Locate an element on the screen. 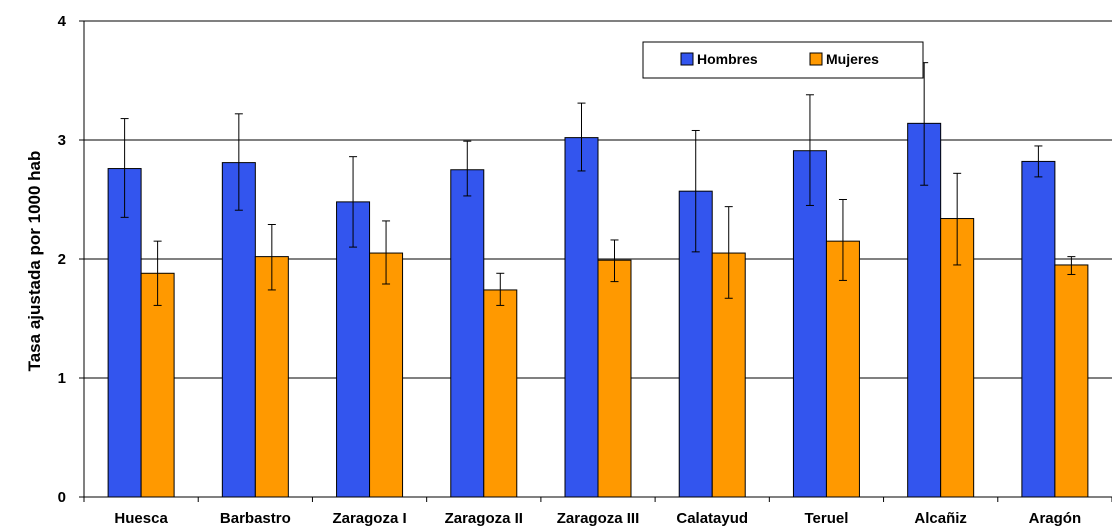  y-tick-label: 1 is located at coordinates (62, 378).